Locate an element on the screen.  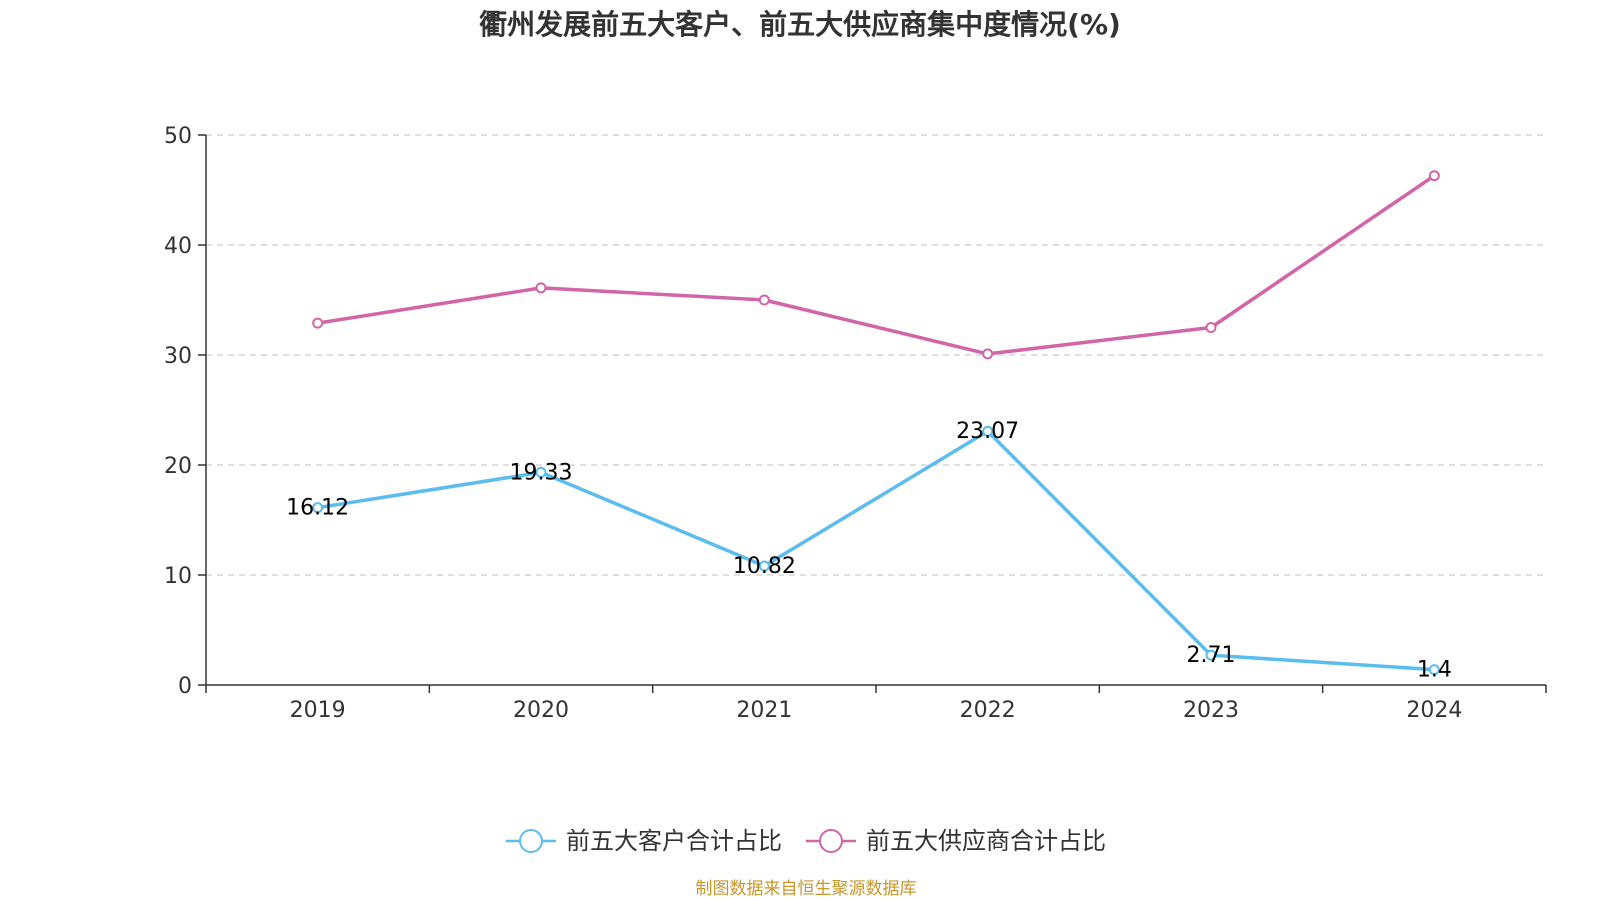
data-label: 1.4 is located at coordinates (1434, 670).